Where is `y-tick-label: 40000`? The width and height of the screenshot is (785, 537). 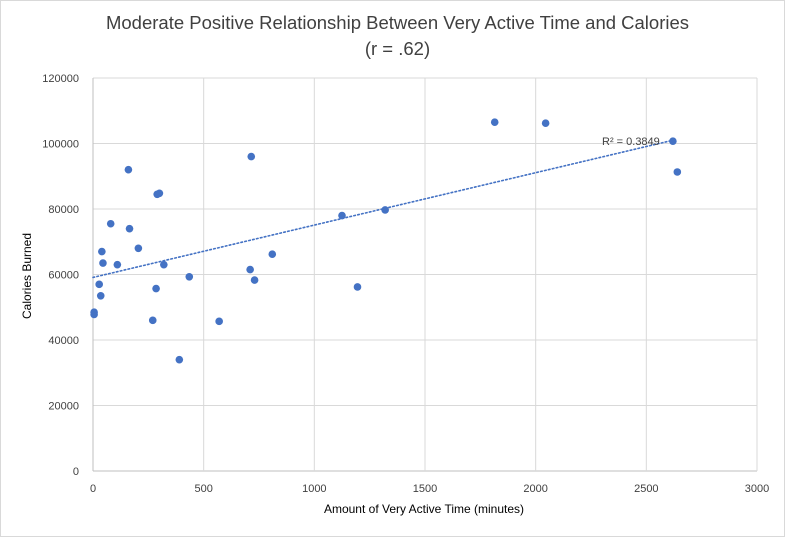 y-tick-label: 40000 is located at coordinates (63, 341).